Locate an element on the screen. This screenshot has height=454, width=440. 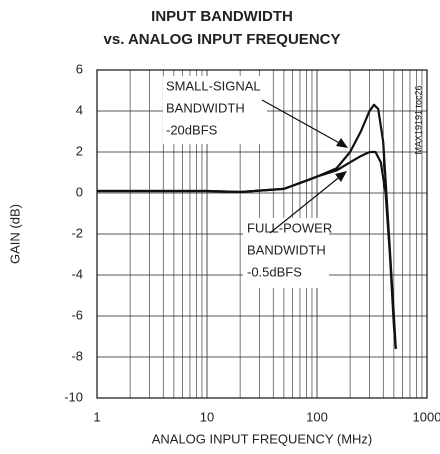
x-axis-label: ANALOG INPUT FREQUENCY (MHz) is located at coordinates (262, 438).